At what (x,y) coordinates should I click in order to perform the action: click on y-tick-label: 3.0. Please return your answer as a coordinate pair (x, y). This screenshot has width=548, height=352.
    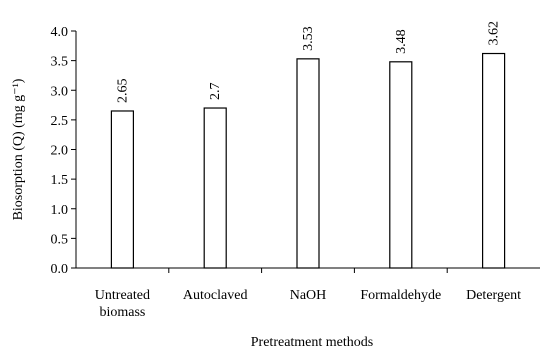
    Looking at the image, I should click on (60, 91).